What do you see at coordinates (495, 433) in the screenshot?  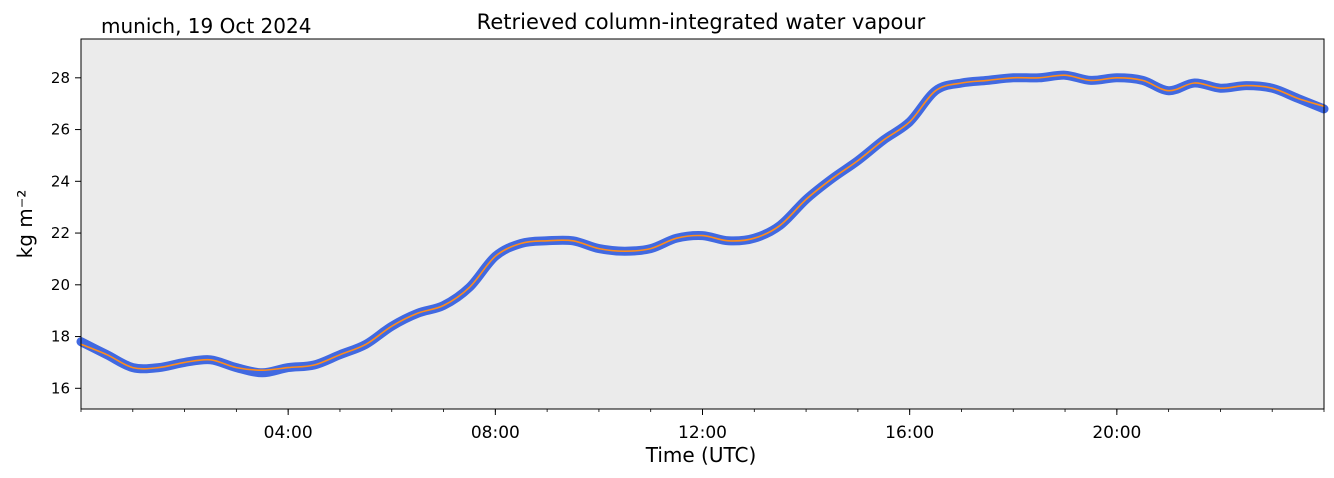 I see `x-tick-label: 08:00` at bounding box center [495, 433].